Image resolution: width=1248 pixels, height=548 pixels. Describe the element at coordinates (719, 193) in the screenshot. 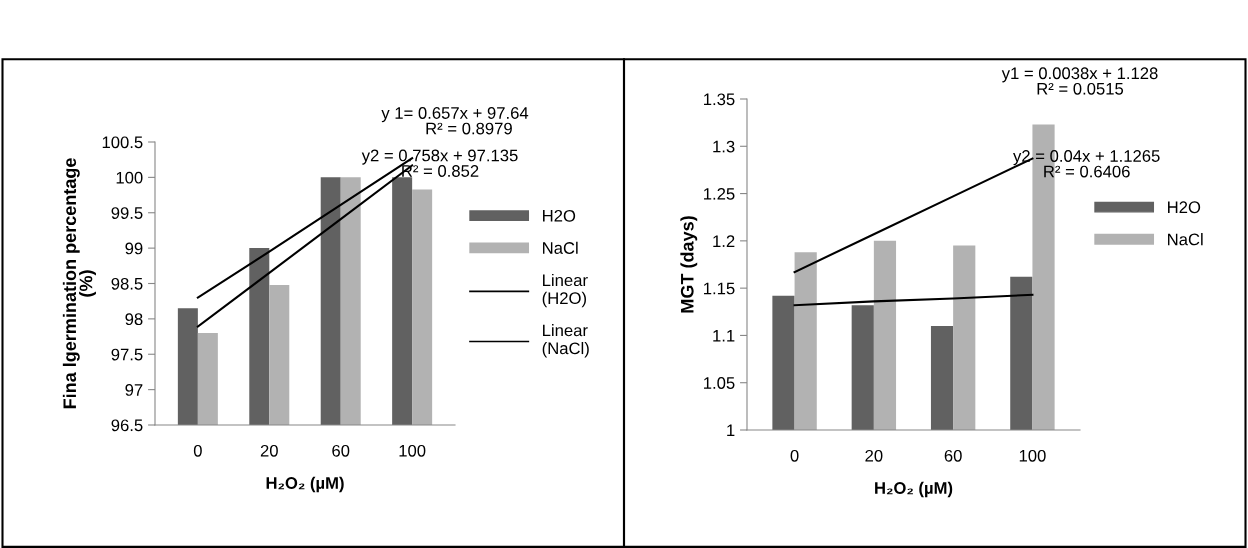

I see `y-tick-label: 1.25` at that location.